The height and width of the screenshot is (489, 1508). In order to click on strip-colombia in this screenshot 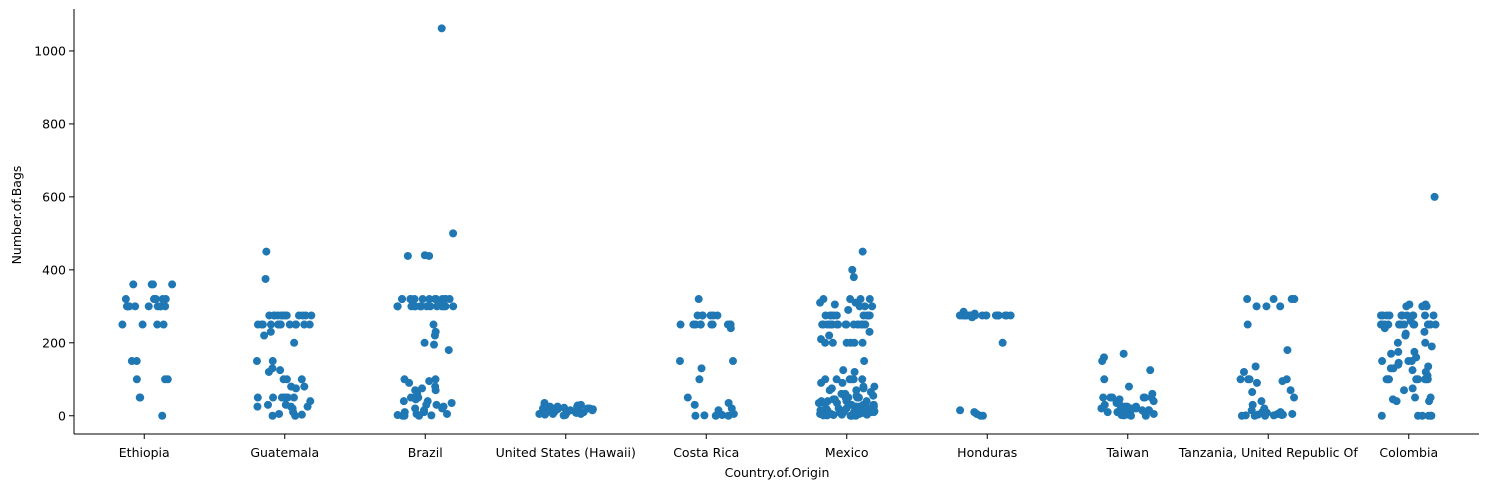, I will do `click(1408, 306)`.